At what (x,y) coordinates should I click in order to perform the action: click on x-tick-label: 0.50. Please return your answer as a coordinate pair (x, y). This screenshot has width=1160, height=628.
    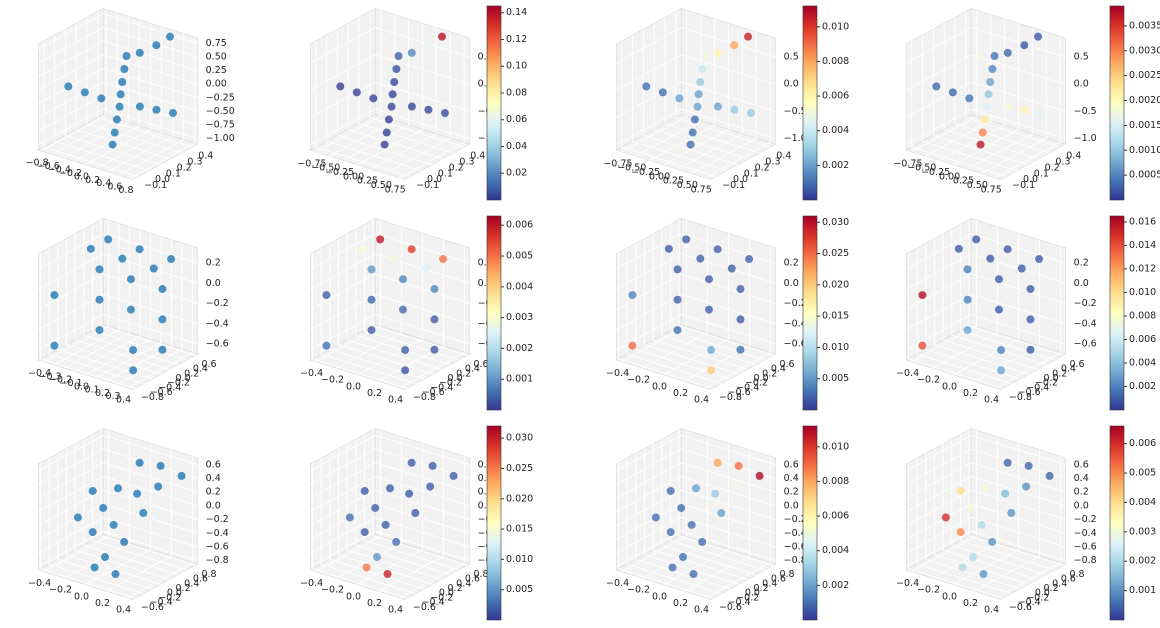
    Looking at the image, I should click on (687, 185).